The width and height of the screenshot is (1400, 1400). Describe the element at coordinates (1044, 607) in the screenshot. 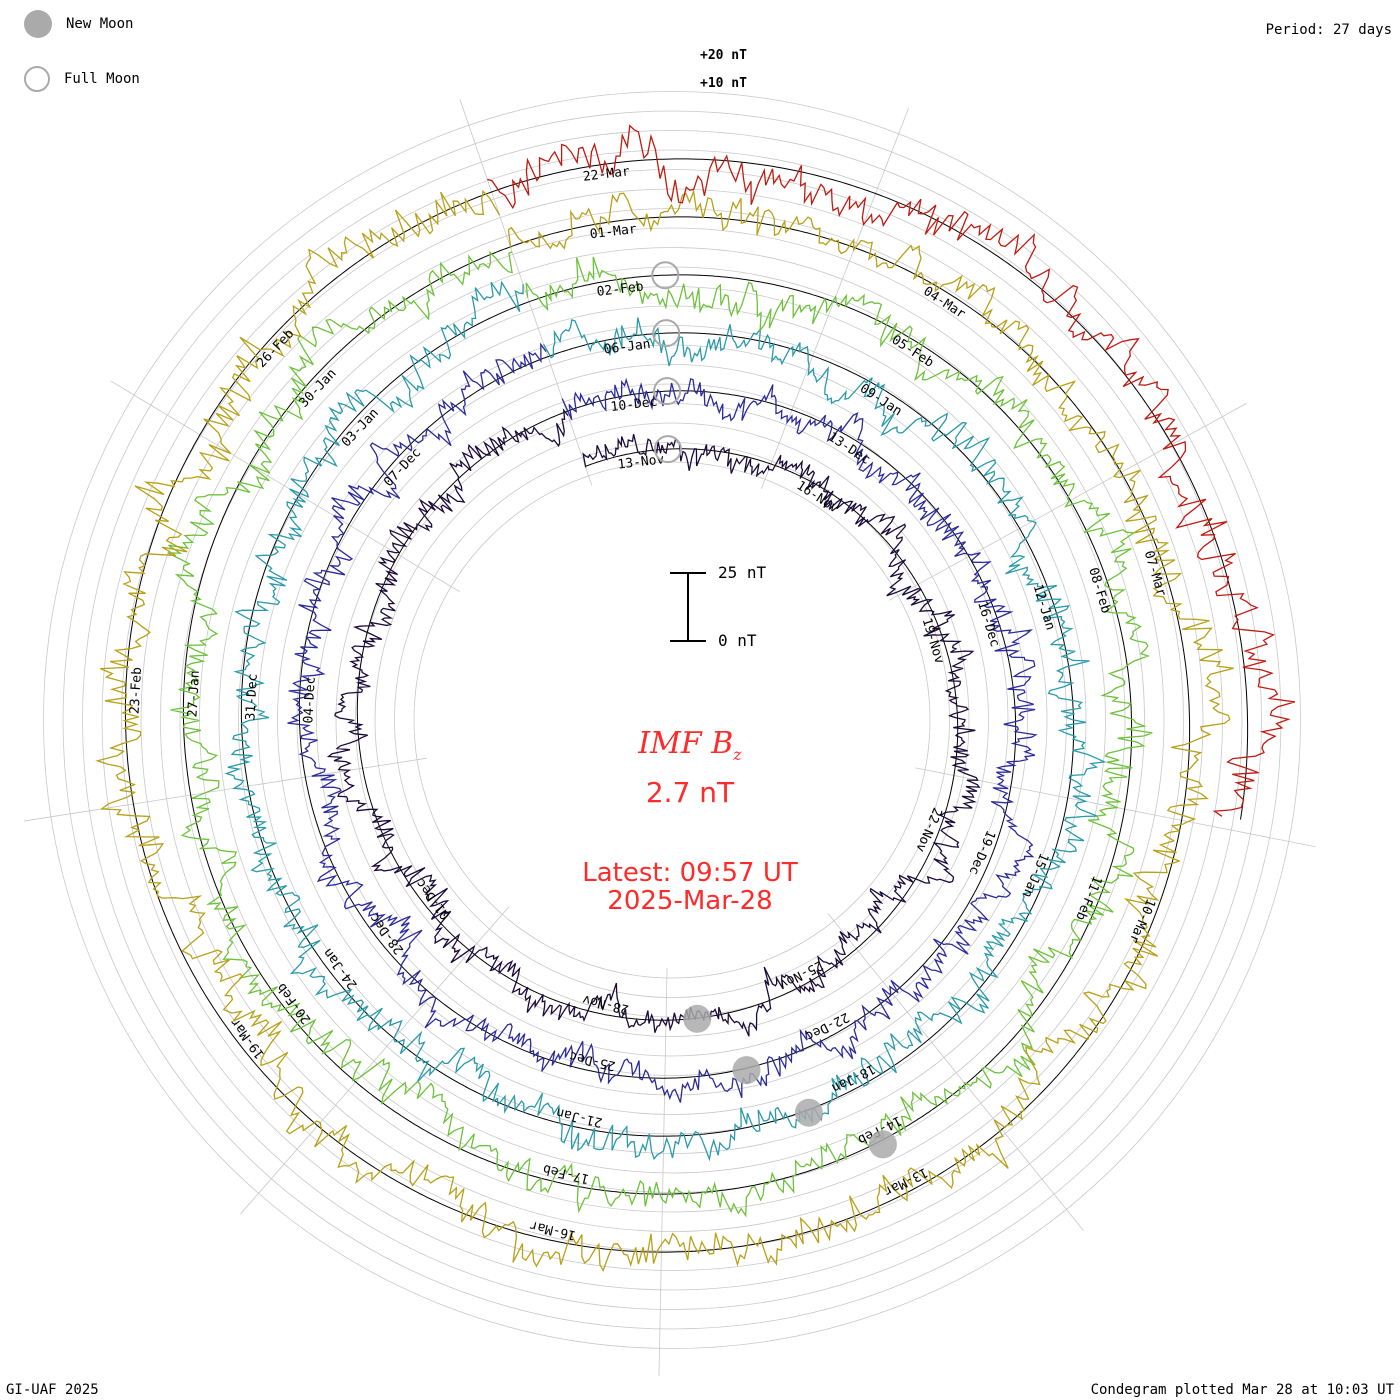

I see `date-label: 12-Jan` at that location.